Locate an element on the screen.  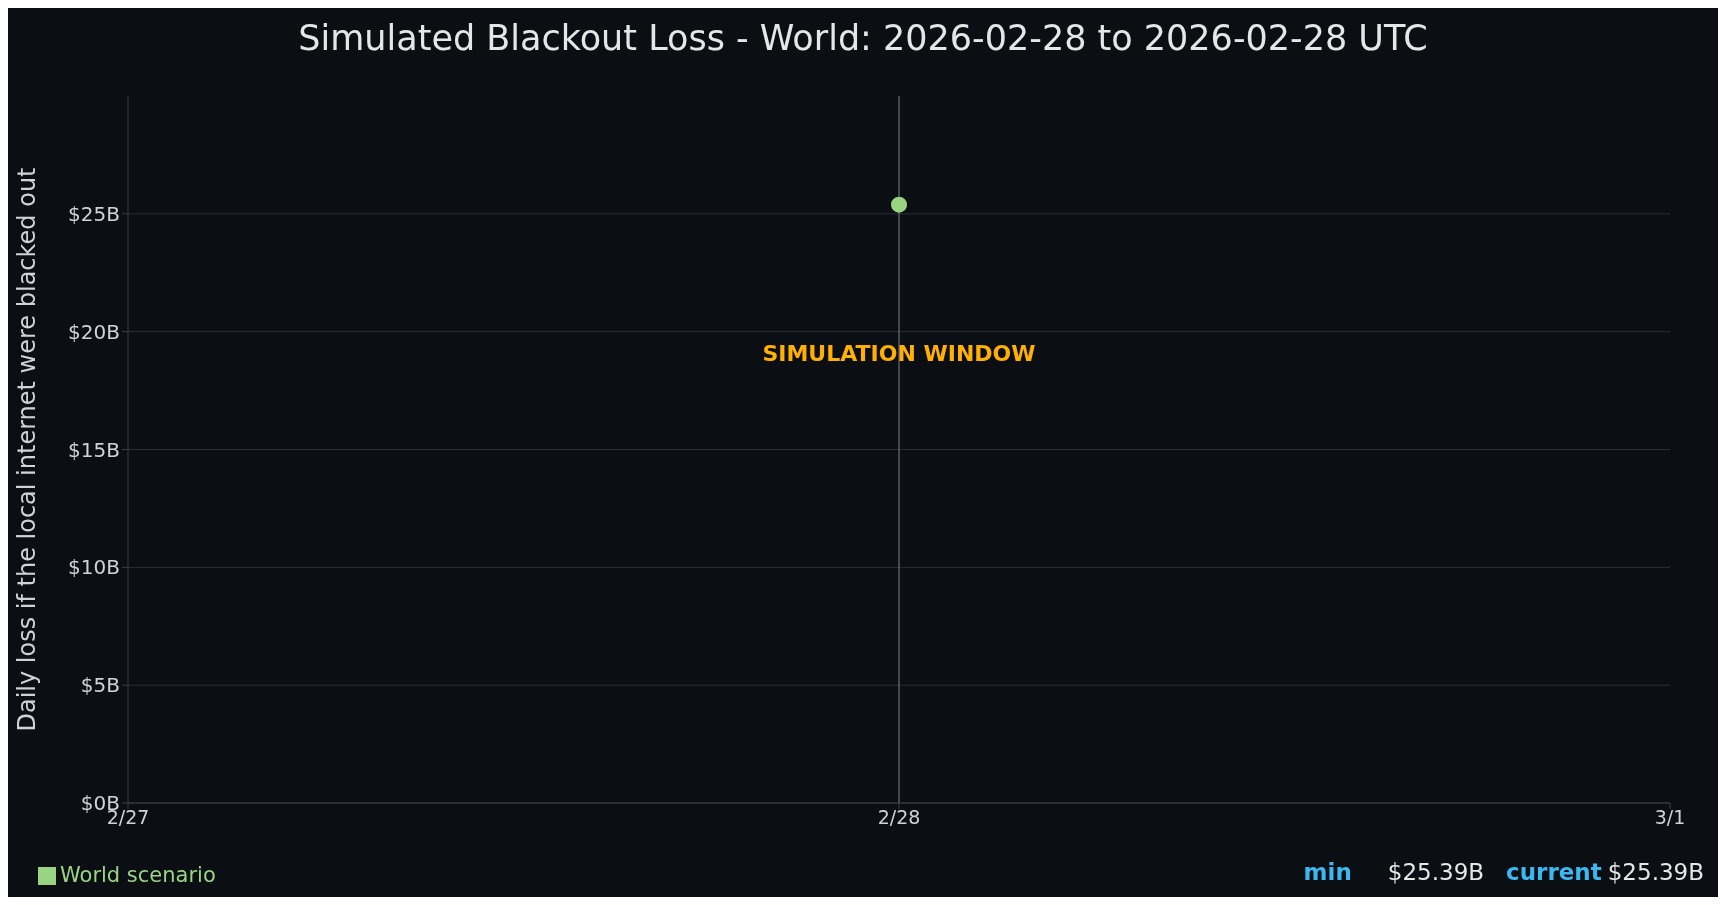
y-tick-label: $10B is located at coordinates (94, 567).